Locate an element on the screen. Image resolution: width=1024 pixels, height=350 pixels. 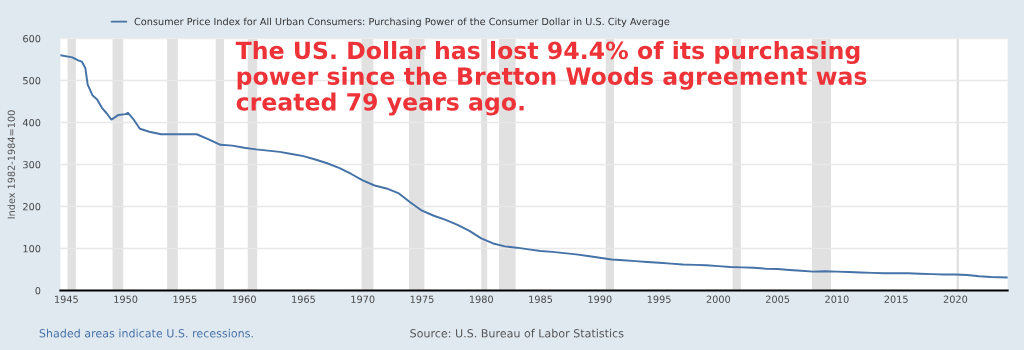
x-tick-label: 2020 is located at coordinates (955, 299).